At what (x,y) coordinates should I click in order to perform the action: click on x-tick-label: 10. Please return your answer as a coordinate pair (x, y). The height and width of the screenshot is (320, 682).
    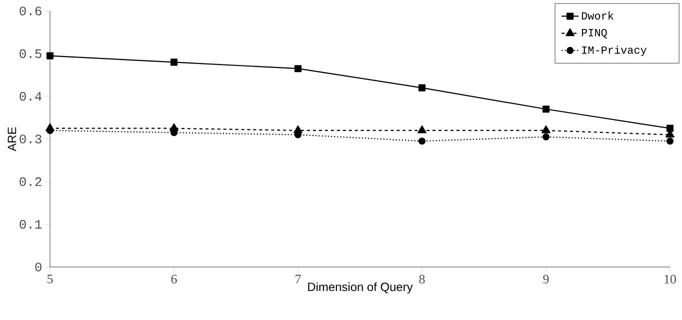
    Looking at the image, I should click on (670, 279).